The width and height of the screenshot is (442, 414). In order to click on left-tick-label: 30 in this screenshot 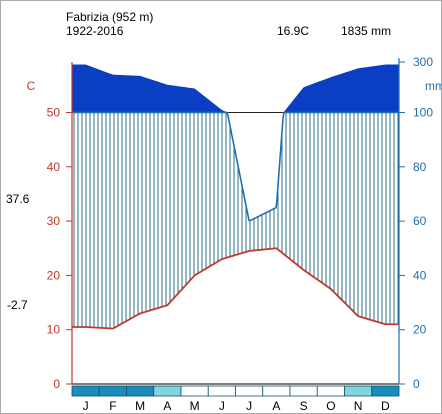, I will do `click(54, 221)`.